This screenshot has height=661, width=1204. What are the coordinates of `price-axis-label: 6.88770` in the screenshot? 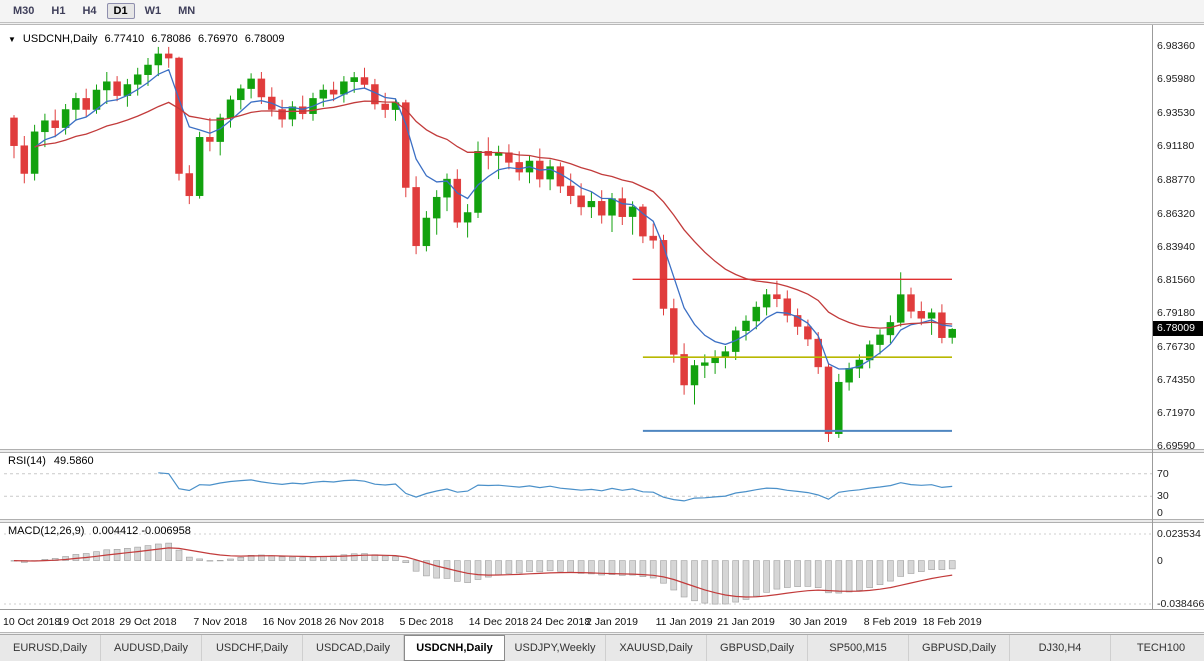 It's located at (1176, 180).